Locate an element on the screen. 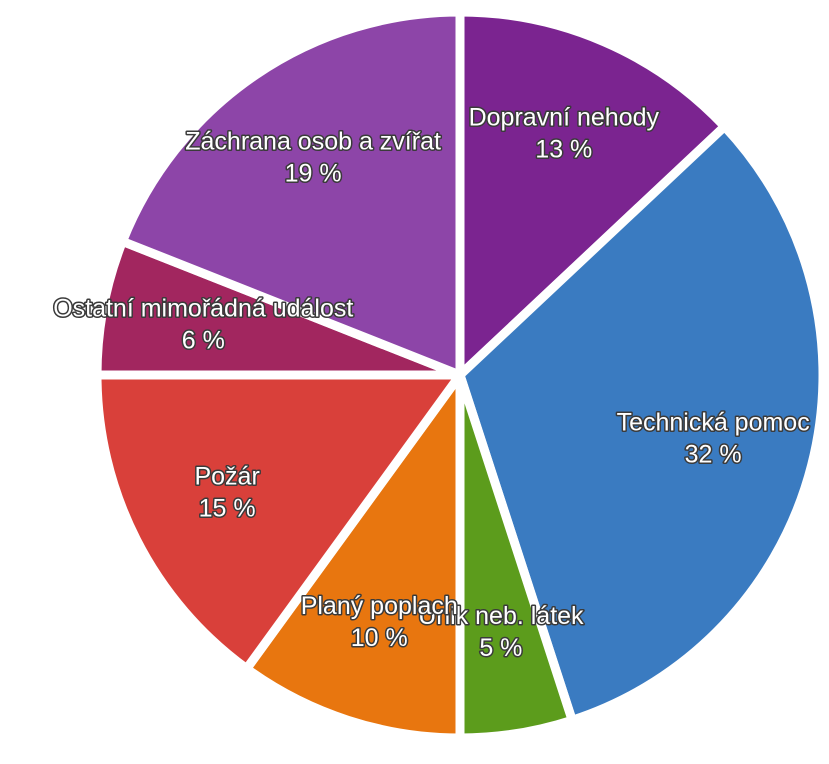 The height and width of the screenshot is (764, 829). slice-label: Dopravní nehody is located at coordinates (564, 118).